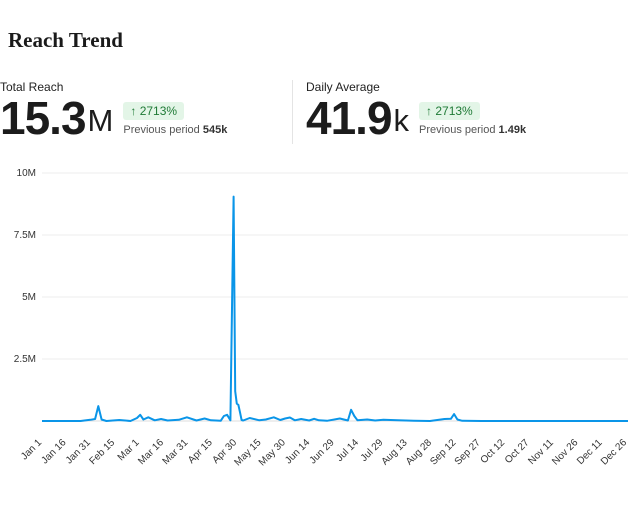 The height and width of the screenshot is (508, 638). What do you see at coordinates (26, 173) in the screenshot?
I see `y-tick-label: 10M` at bounding box center [26, 173].